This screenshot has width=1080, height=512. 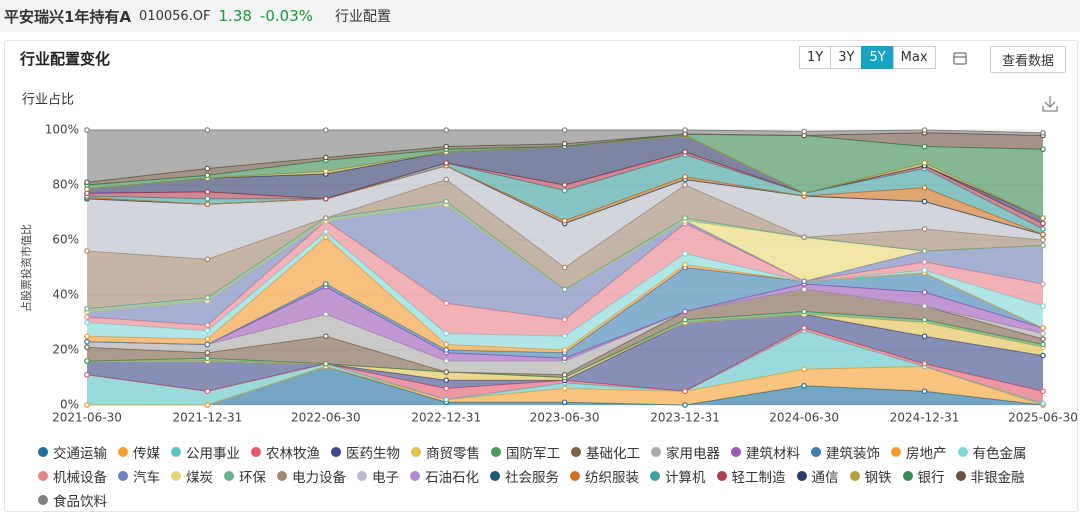 I want to click on legend-item: 电力设备, so click(x=311, y=476).